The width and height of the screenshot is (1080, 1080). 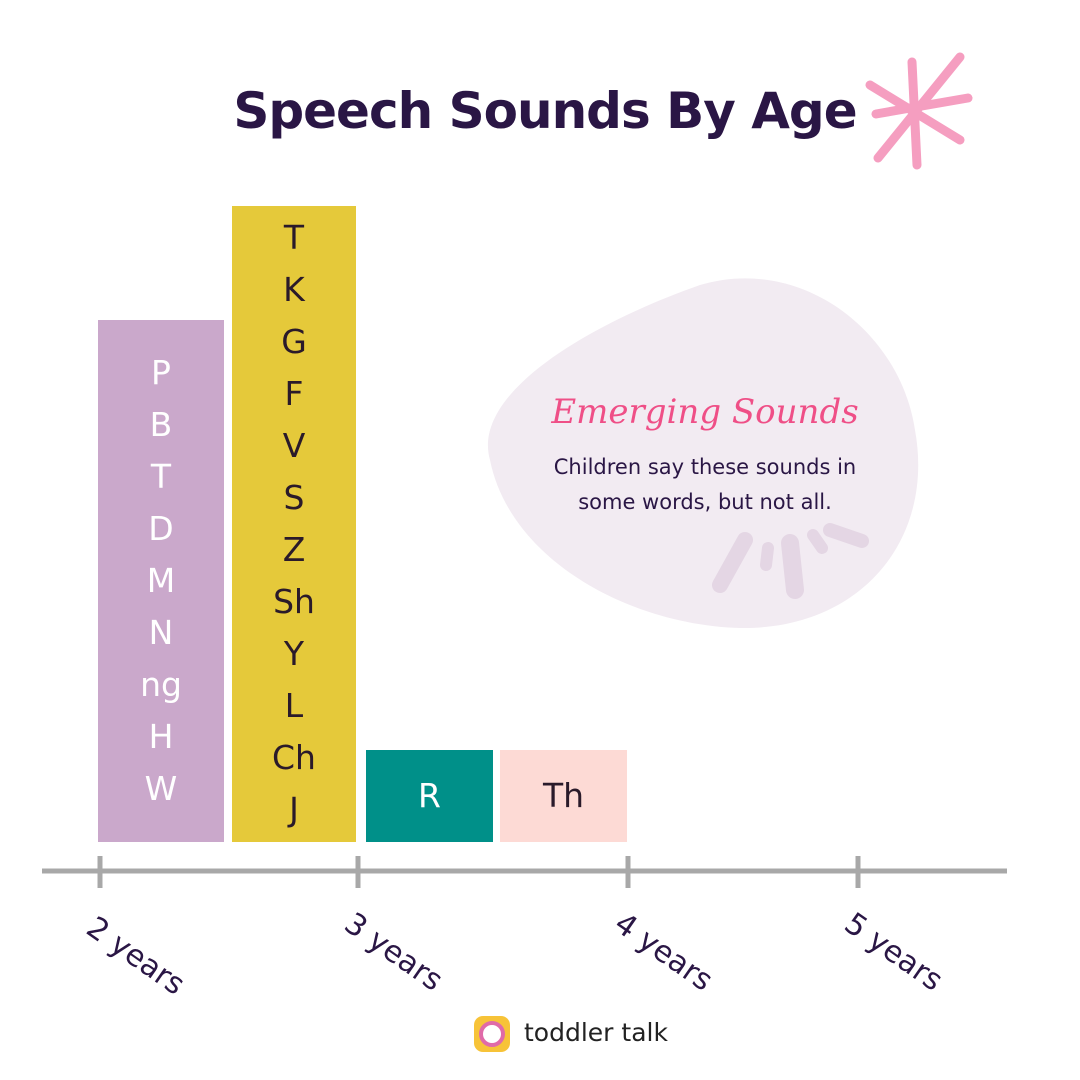 What do you see at coordinates (294, 809) in the screenshot?
I see `sound: J` at bounding box center [294, 809].